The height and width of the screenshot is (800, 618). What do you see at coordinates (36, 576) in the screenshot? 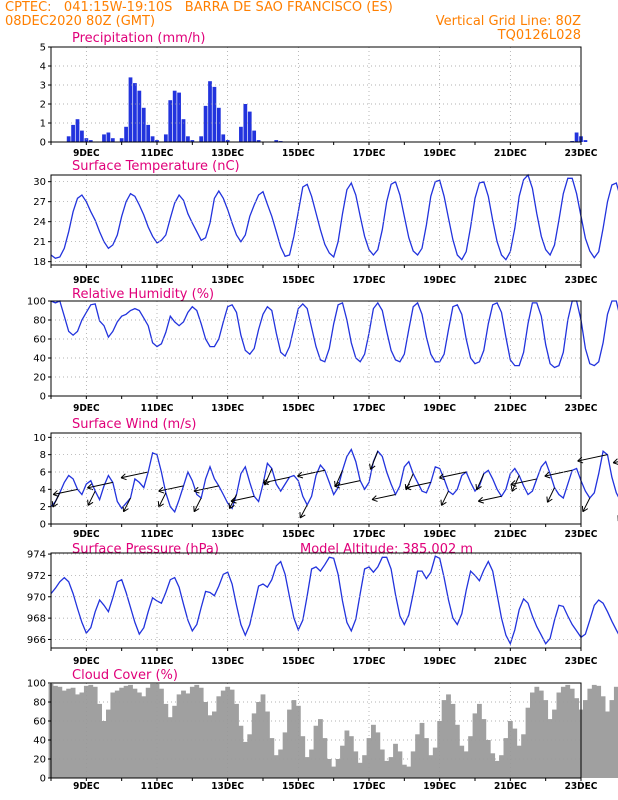
I see `y-tick-label: 972` at bounding box center [36, 576].